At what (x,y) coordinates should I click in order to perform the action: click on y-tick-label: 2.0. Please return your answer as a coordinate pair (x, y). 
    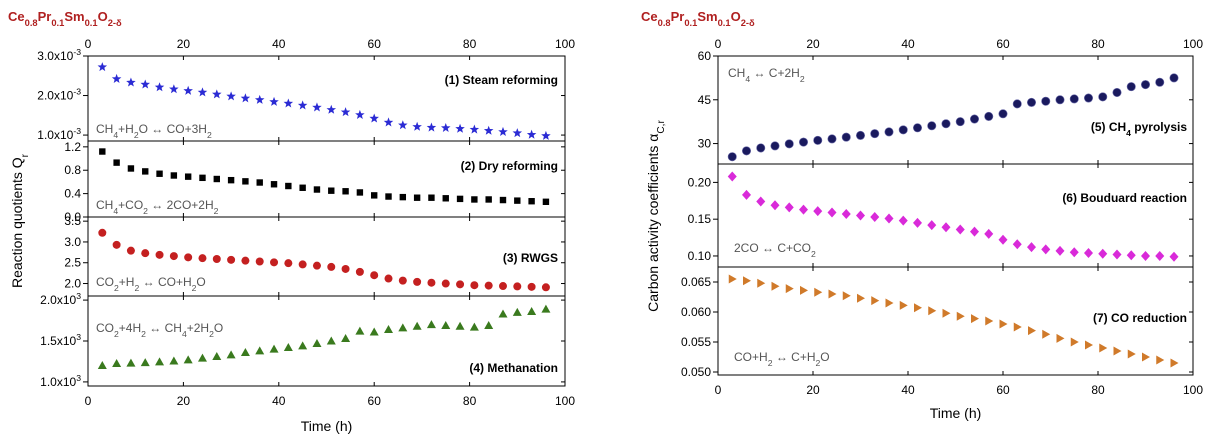
    Looking at the image, I should click on (72, 284).